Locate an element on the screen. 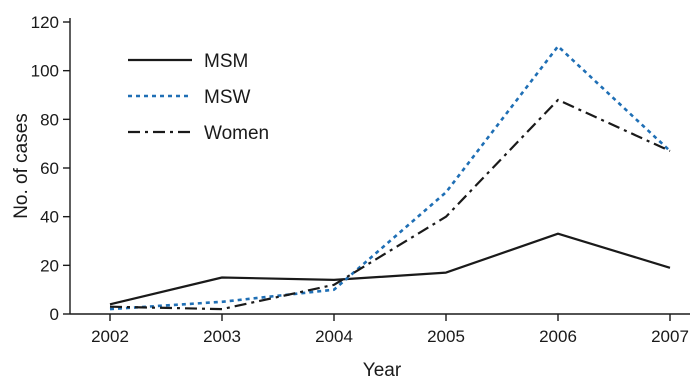 This screenshot has width=700, height=383. y-tick-label: 60 is located at coordinates (49, 168).